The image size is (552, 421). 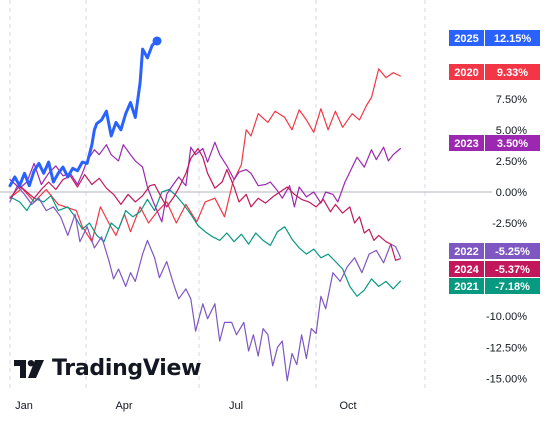 I want to click on legend-name-2025: 2025, so click(x=466, y=39).